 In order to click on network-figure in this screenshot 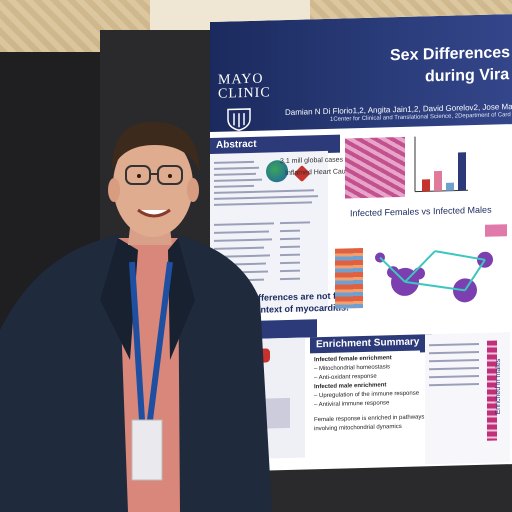, I will do `click(441, 263)`.